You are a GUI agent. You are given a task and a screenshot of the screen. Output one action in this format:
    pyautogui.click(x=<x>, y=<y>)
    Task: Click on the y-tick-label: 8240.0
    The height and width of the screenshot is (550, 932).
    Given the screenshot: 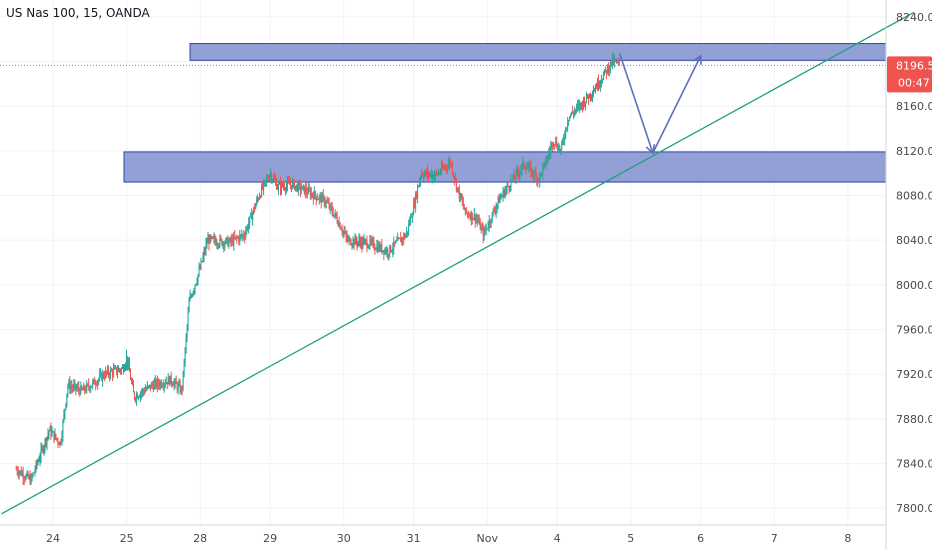 What is the action you would take?
    pyautogui.click(x=914, y=17)
    